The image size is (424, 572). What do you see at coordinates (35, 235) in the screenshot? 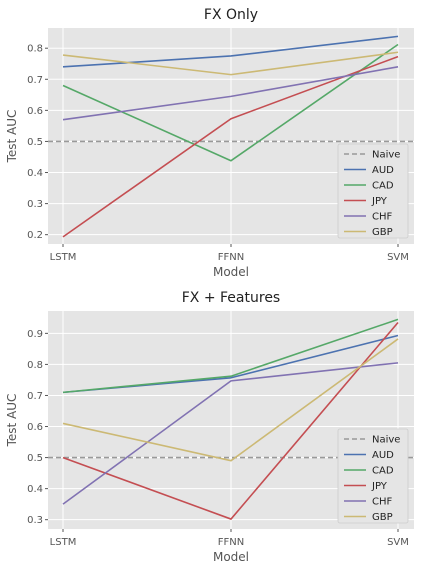
I see `y-tick-label: 0.2` at bounding box center [35, 235].